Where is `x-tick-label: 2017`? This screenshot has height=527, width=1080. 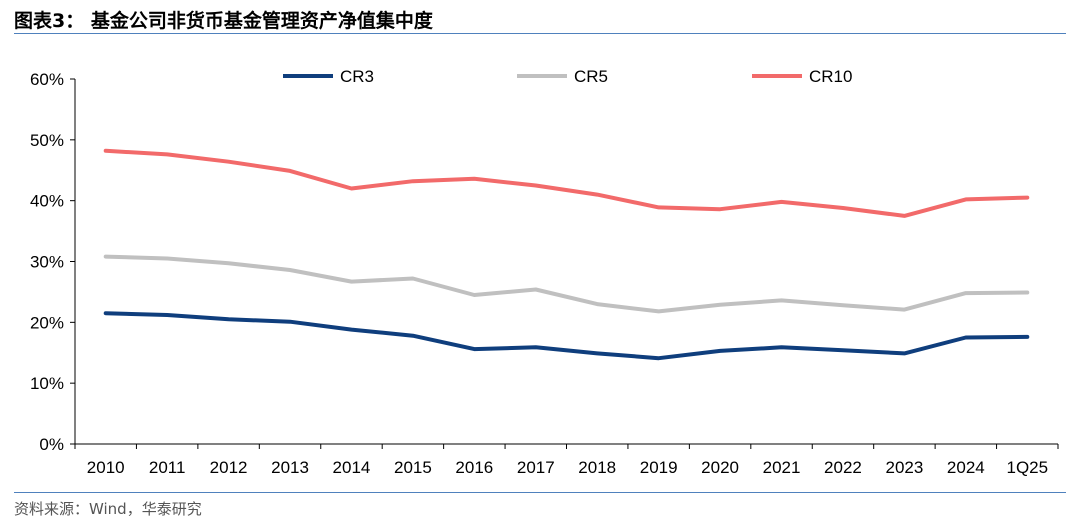
x-tick-label: 2017 is located at coordinates (536, 467).